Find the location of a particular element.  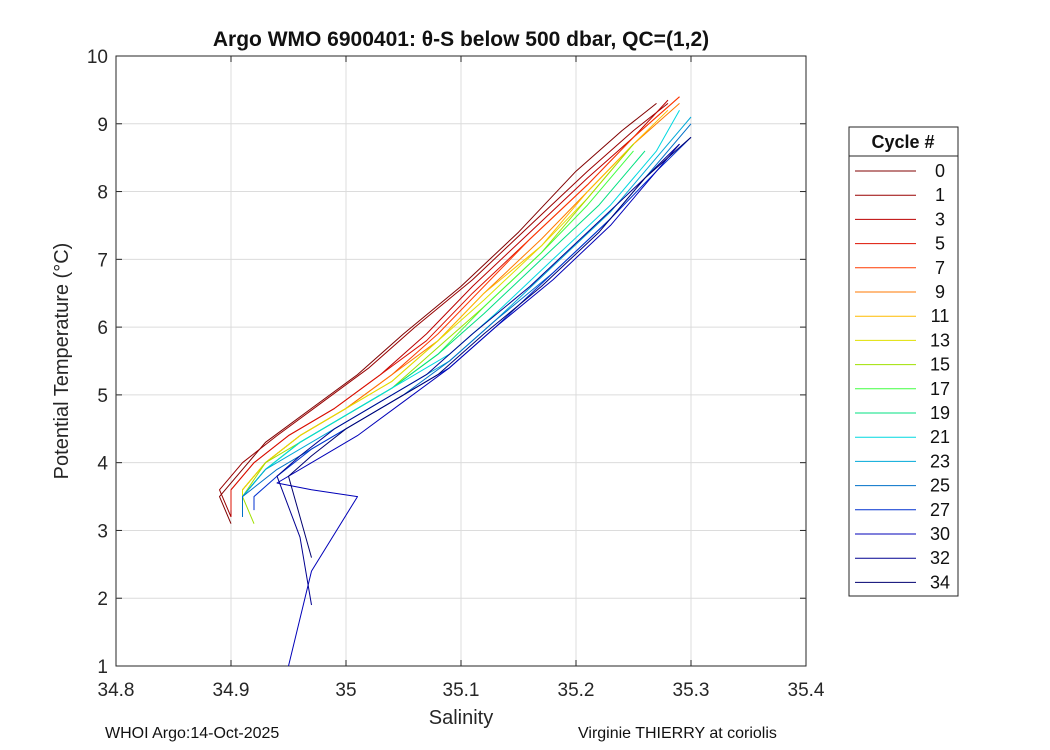

legend-label-0: 0 is located at coordinates (940, 171).